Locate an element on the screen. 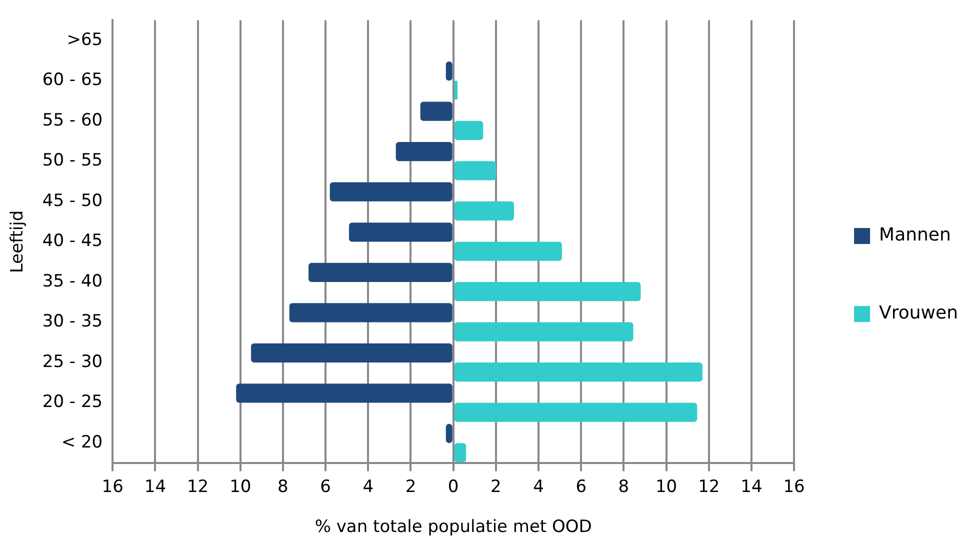 This screenshot has width=972, height=544. y-tick-label: 35 - 40 is located at coordinates (72, 281).